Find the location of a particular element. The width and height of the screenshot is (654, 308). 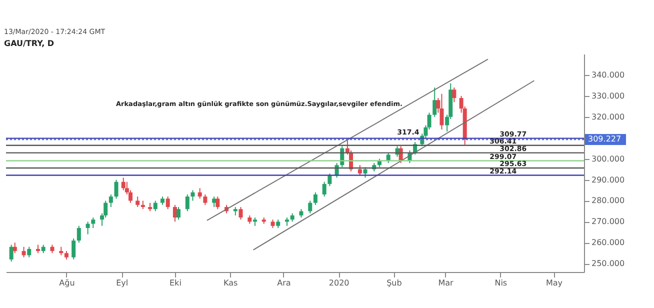

x-tick-label: Eki is located at coordinates (175, 283).